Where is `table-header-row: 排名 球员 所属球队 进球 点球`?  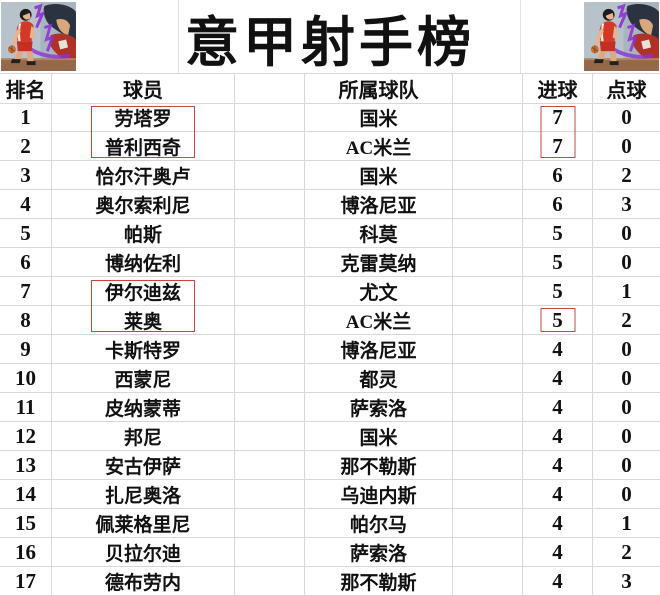 table-header-row: 排名 球员 所属球队 进球 点球 is located at coordinates (330, 89).